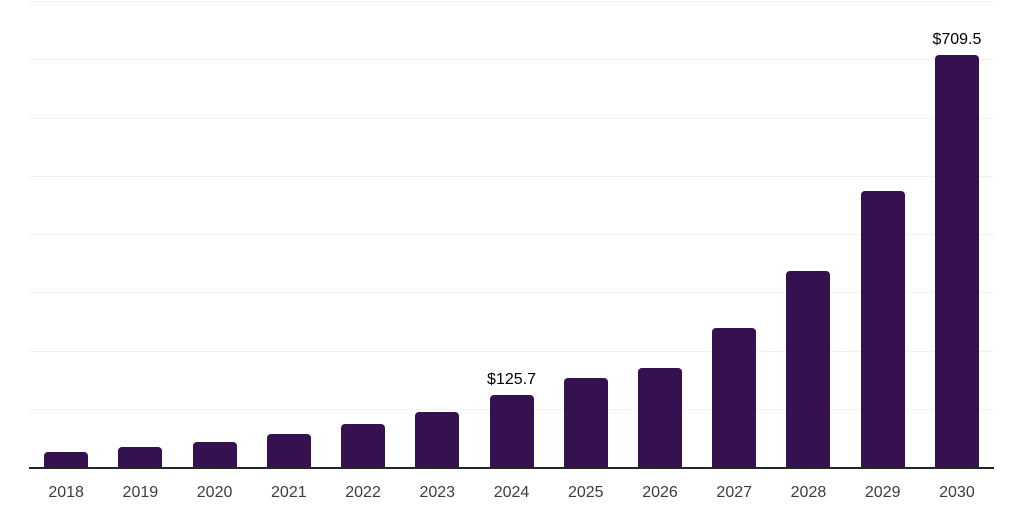  What do you see at coordinates (66, 460) in the screenshot?
I see `bar-2018` at bounding box center [66, 460].